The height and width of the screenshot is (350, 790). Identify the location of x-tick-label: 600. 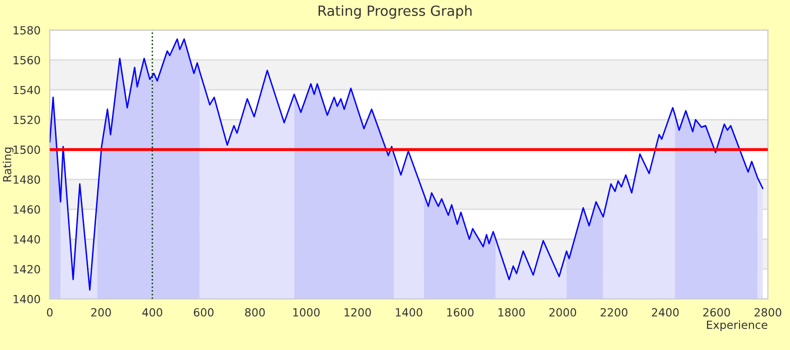
(204, 312).